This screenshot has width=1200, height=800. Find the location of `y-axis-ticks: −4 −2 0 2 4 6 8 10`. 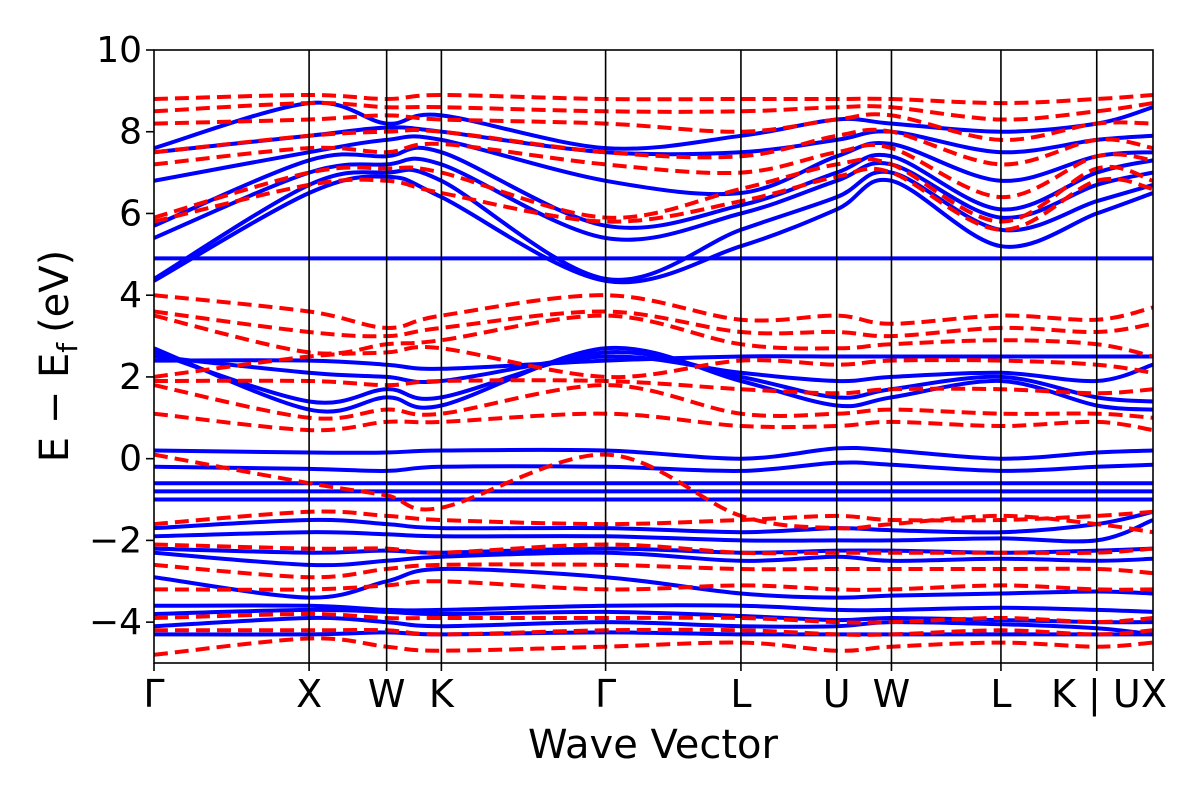

y-axis-ticks: −4 −2 0 2 4 6 8 10 is located at coordinates (121, 336).